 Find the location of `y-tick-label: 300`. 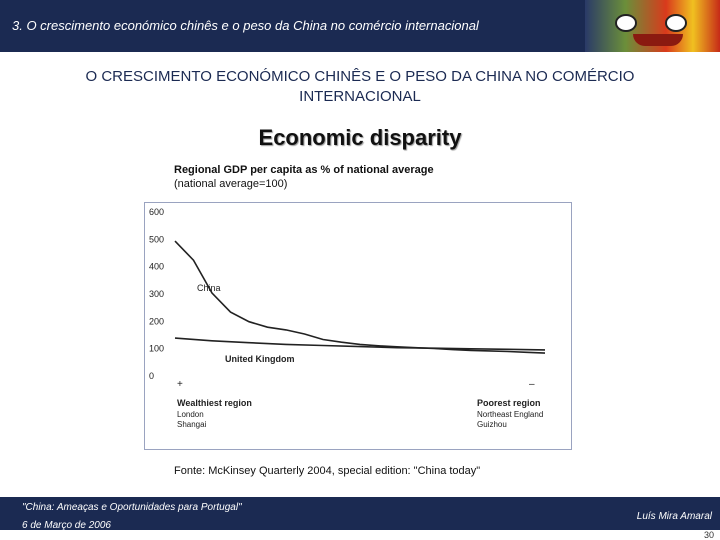

y-tick-label: 300 is located at coordinates (156, 294).